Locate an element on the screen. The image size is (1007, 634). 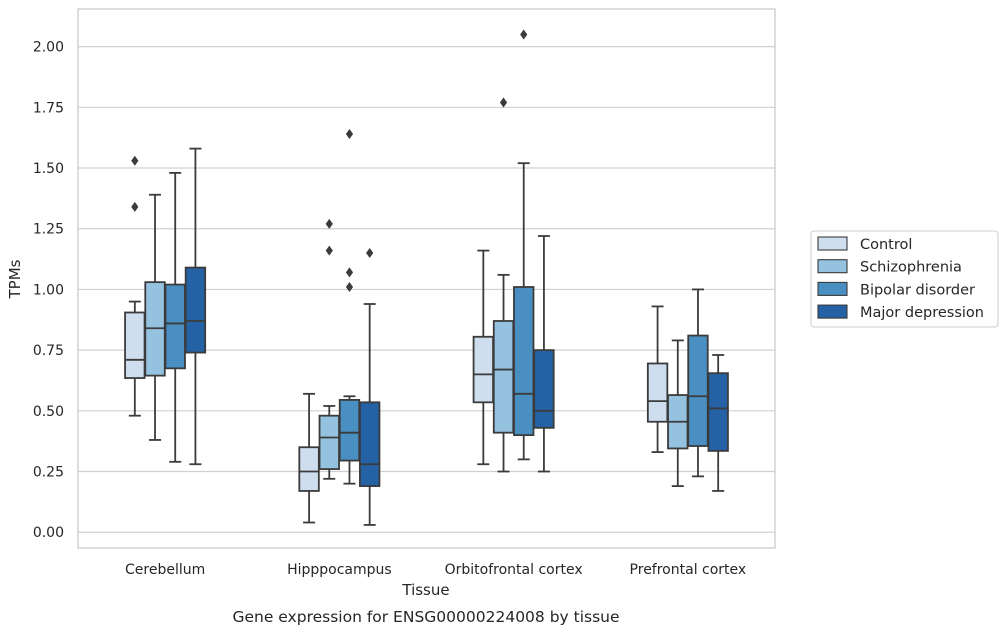
y-axis-label: TPMs is located at coordinates (15, 279).